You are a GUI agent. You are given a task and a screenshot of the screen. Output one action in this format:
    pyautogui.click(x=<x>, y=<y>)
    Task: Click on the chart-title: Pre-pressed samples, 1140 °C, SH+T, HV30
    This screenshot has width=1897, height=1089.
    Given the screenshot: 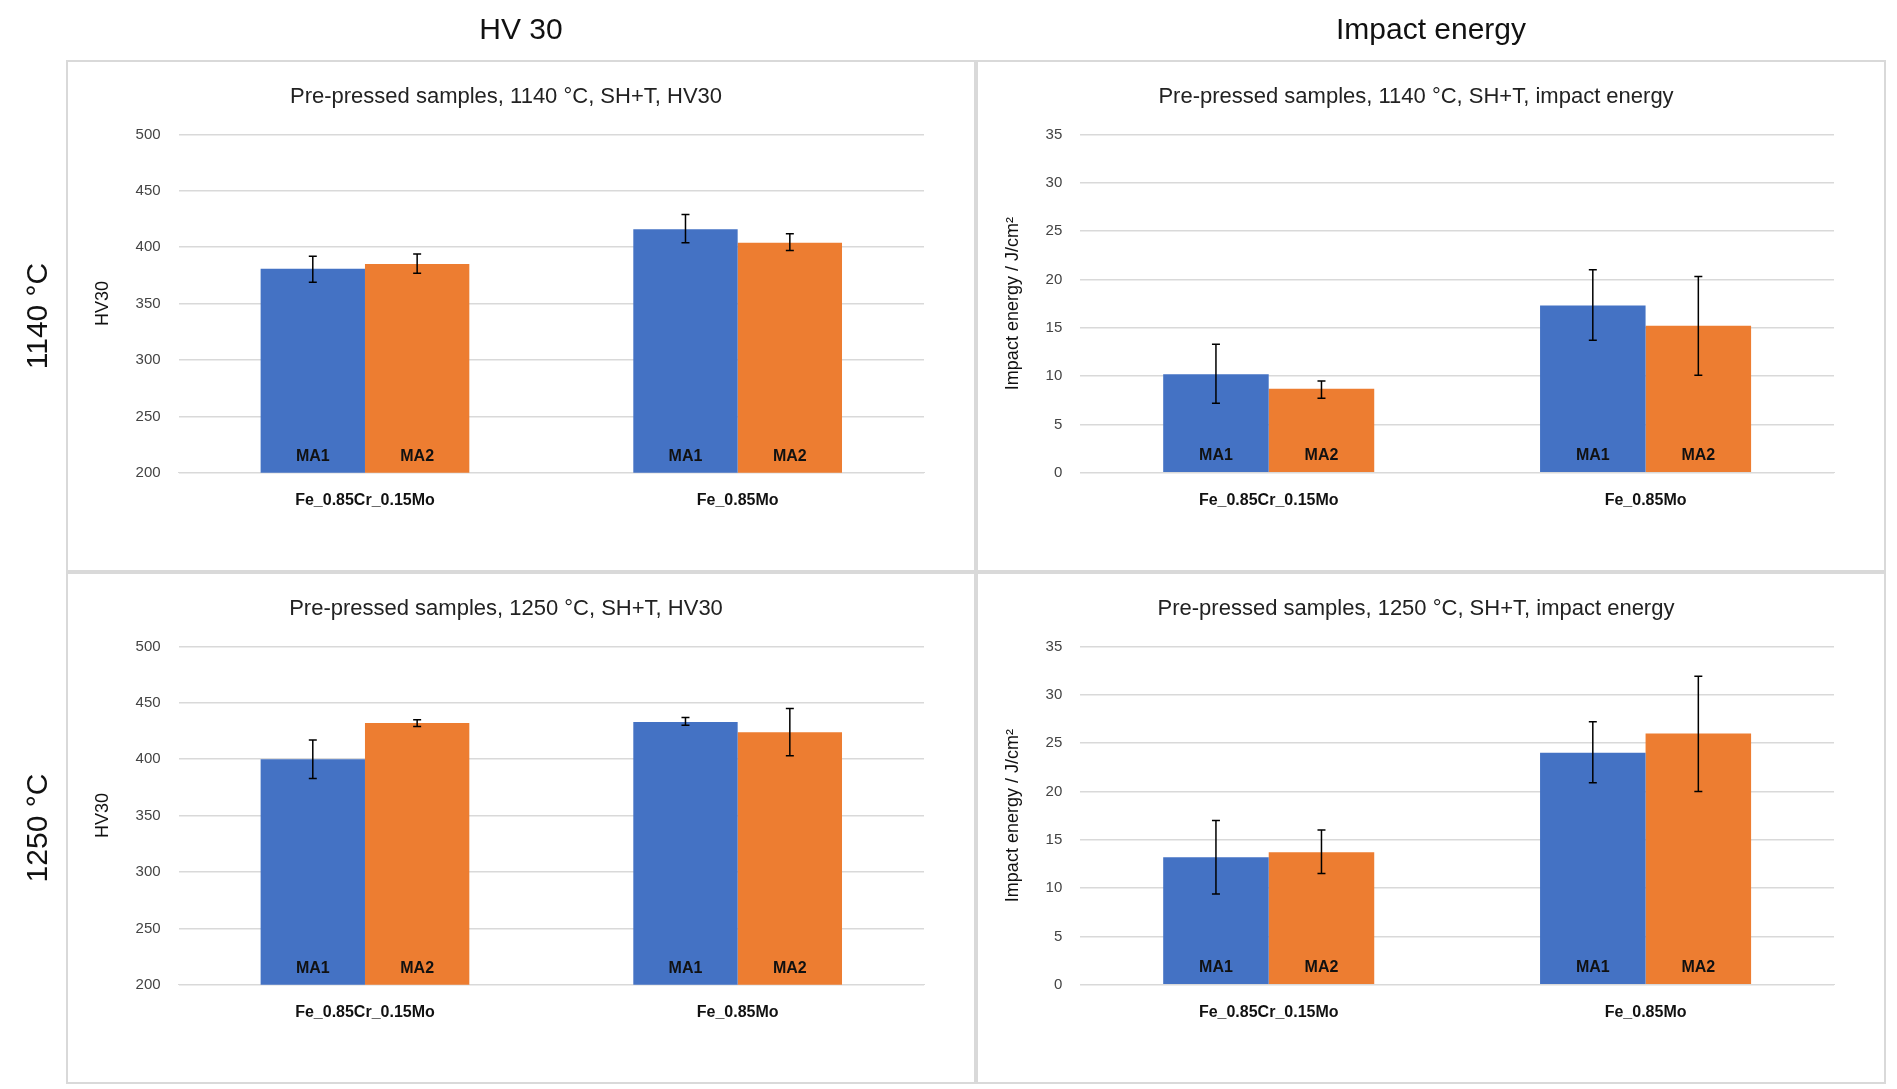 What is the action you would take?
    pyautogui.click(x=506, y=96)
    